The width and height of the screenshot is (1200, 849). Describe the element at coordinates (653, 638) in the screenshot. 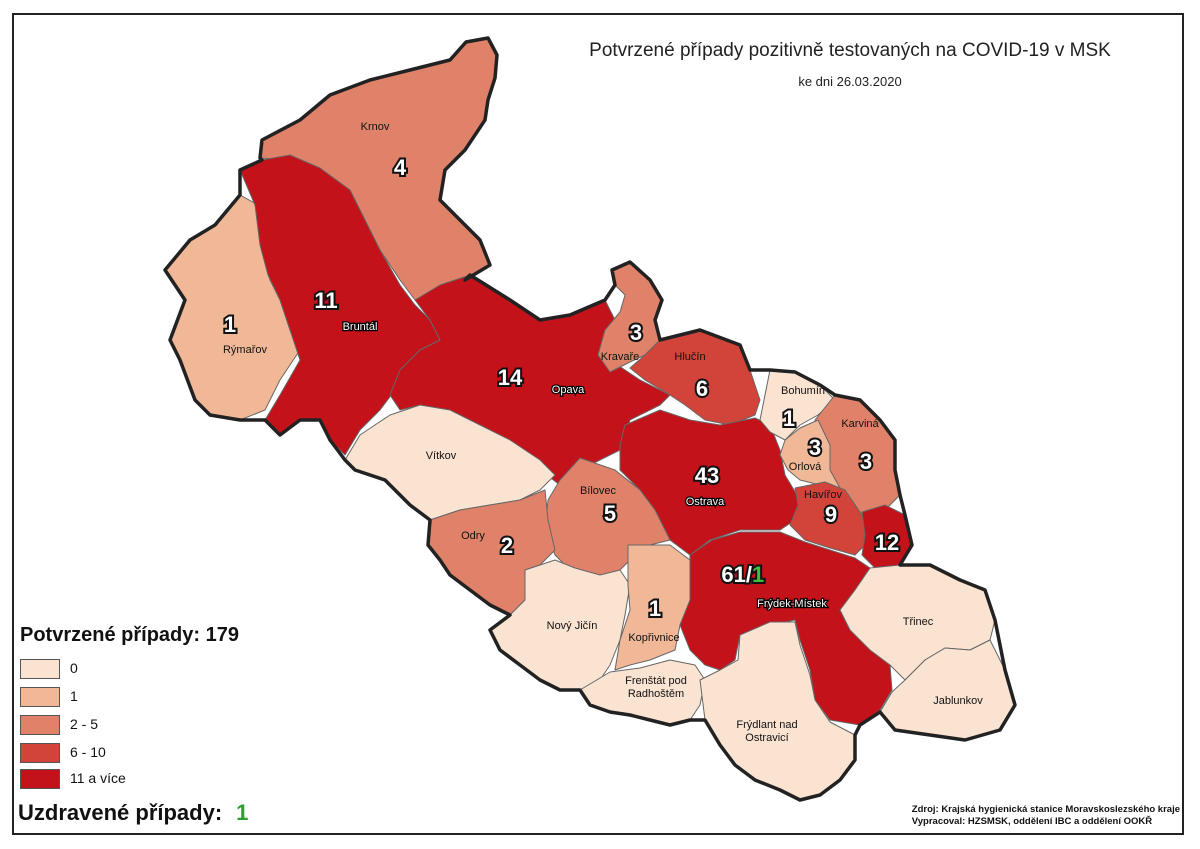

I see `label-koprivnice: Kopřivnice` at that location.